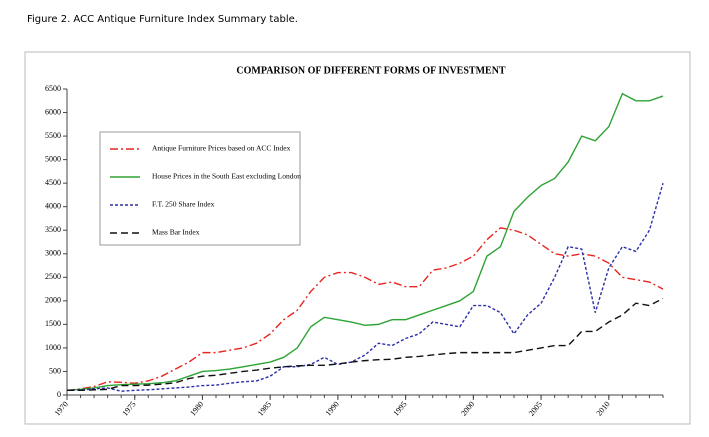 The image size is (709, 437). What do you see at coordinates (53, 206) in the screenshot?
I see `y-tick-label: 4000` at bounding box center [53, 206].